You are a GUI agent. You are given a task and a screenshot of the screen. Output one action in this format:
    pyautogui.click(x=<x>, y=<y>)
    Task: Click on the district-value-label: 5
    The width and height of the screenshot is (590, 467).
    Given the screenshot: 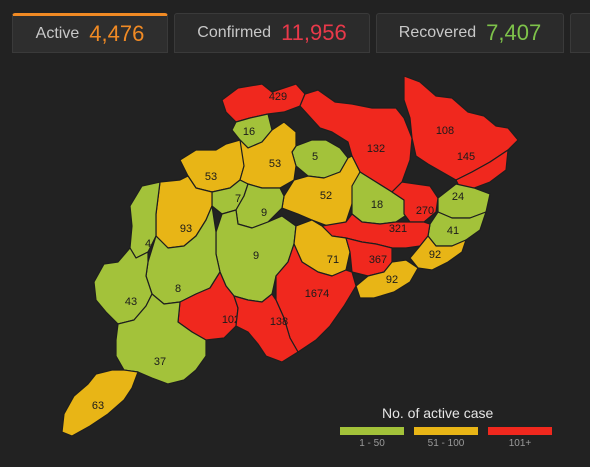 What is the action you would take?
    pyautogui.click(x=315, y=157)
    